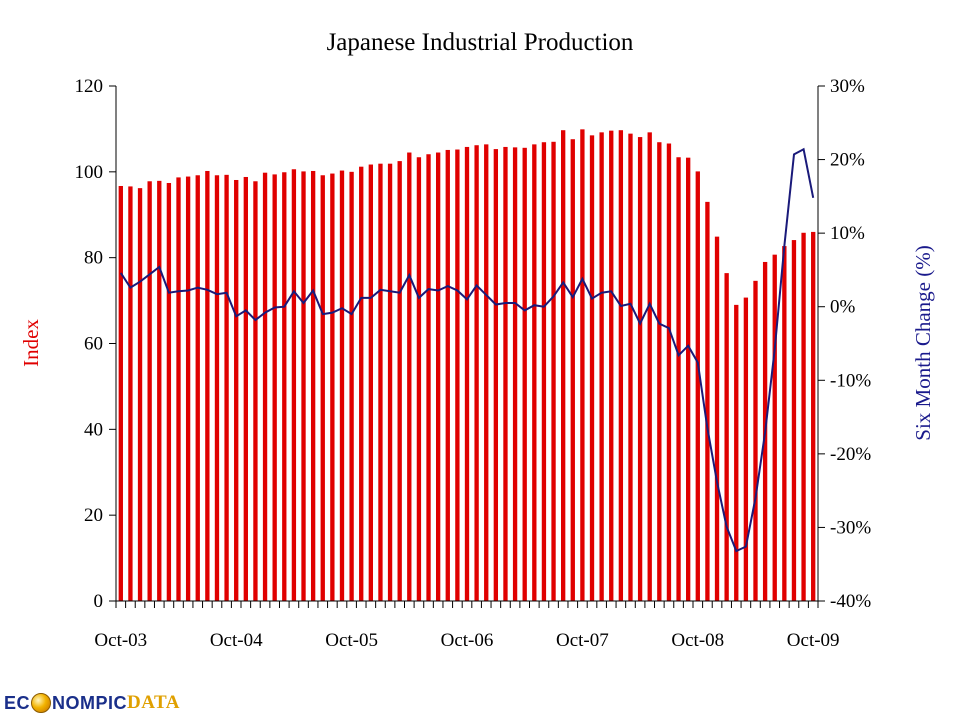 Image resolution: width=960 pixels, height=720 pixels. I want to click on x-tick-label: Oct-07, so click(582, 640).